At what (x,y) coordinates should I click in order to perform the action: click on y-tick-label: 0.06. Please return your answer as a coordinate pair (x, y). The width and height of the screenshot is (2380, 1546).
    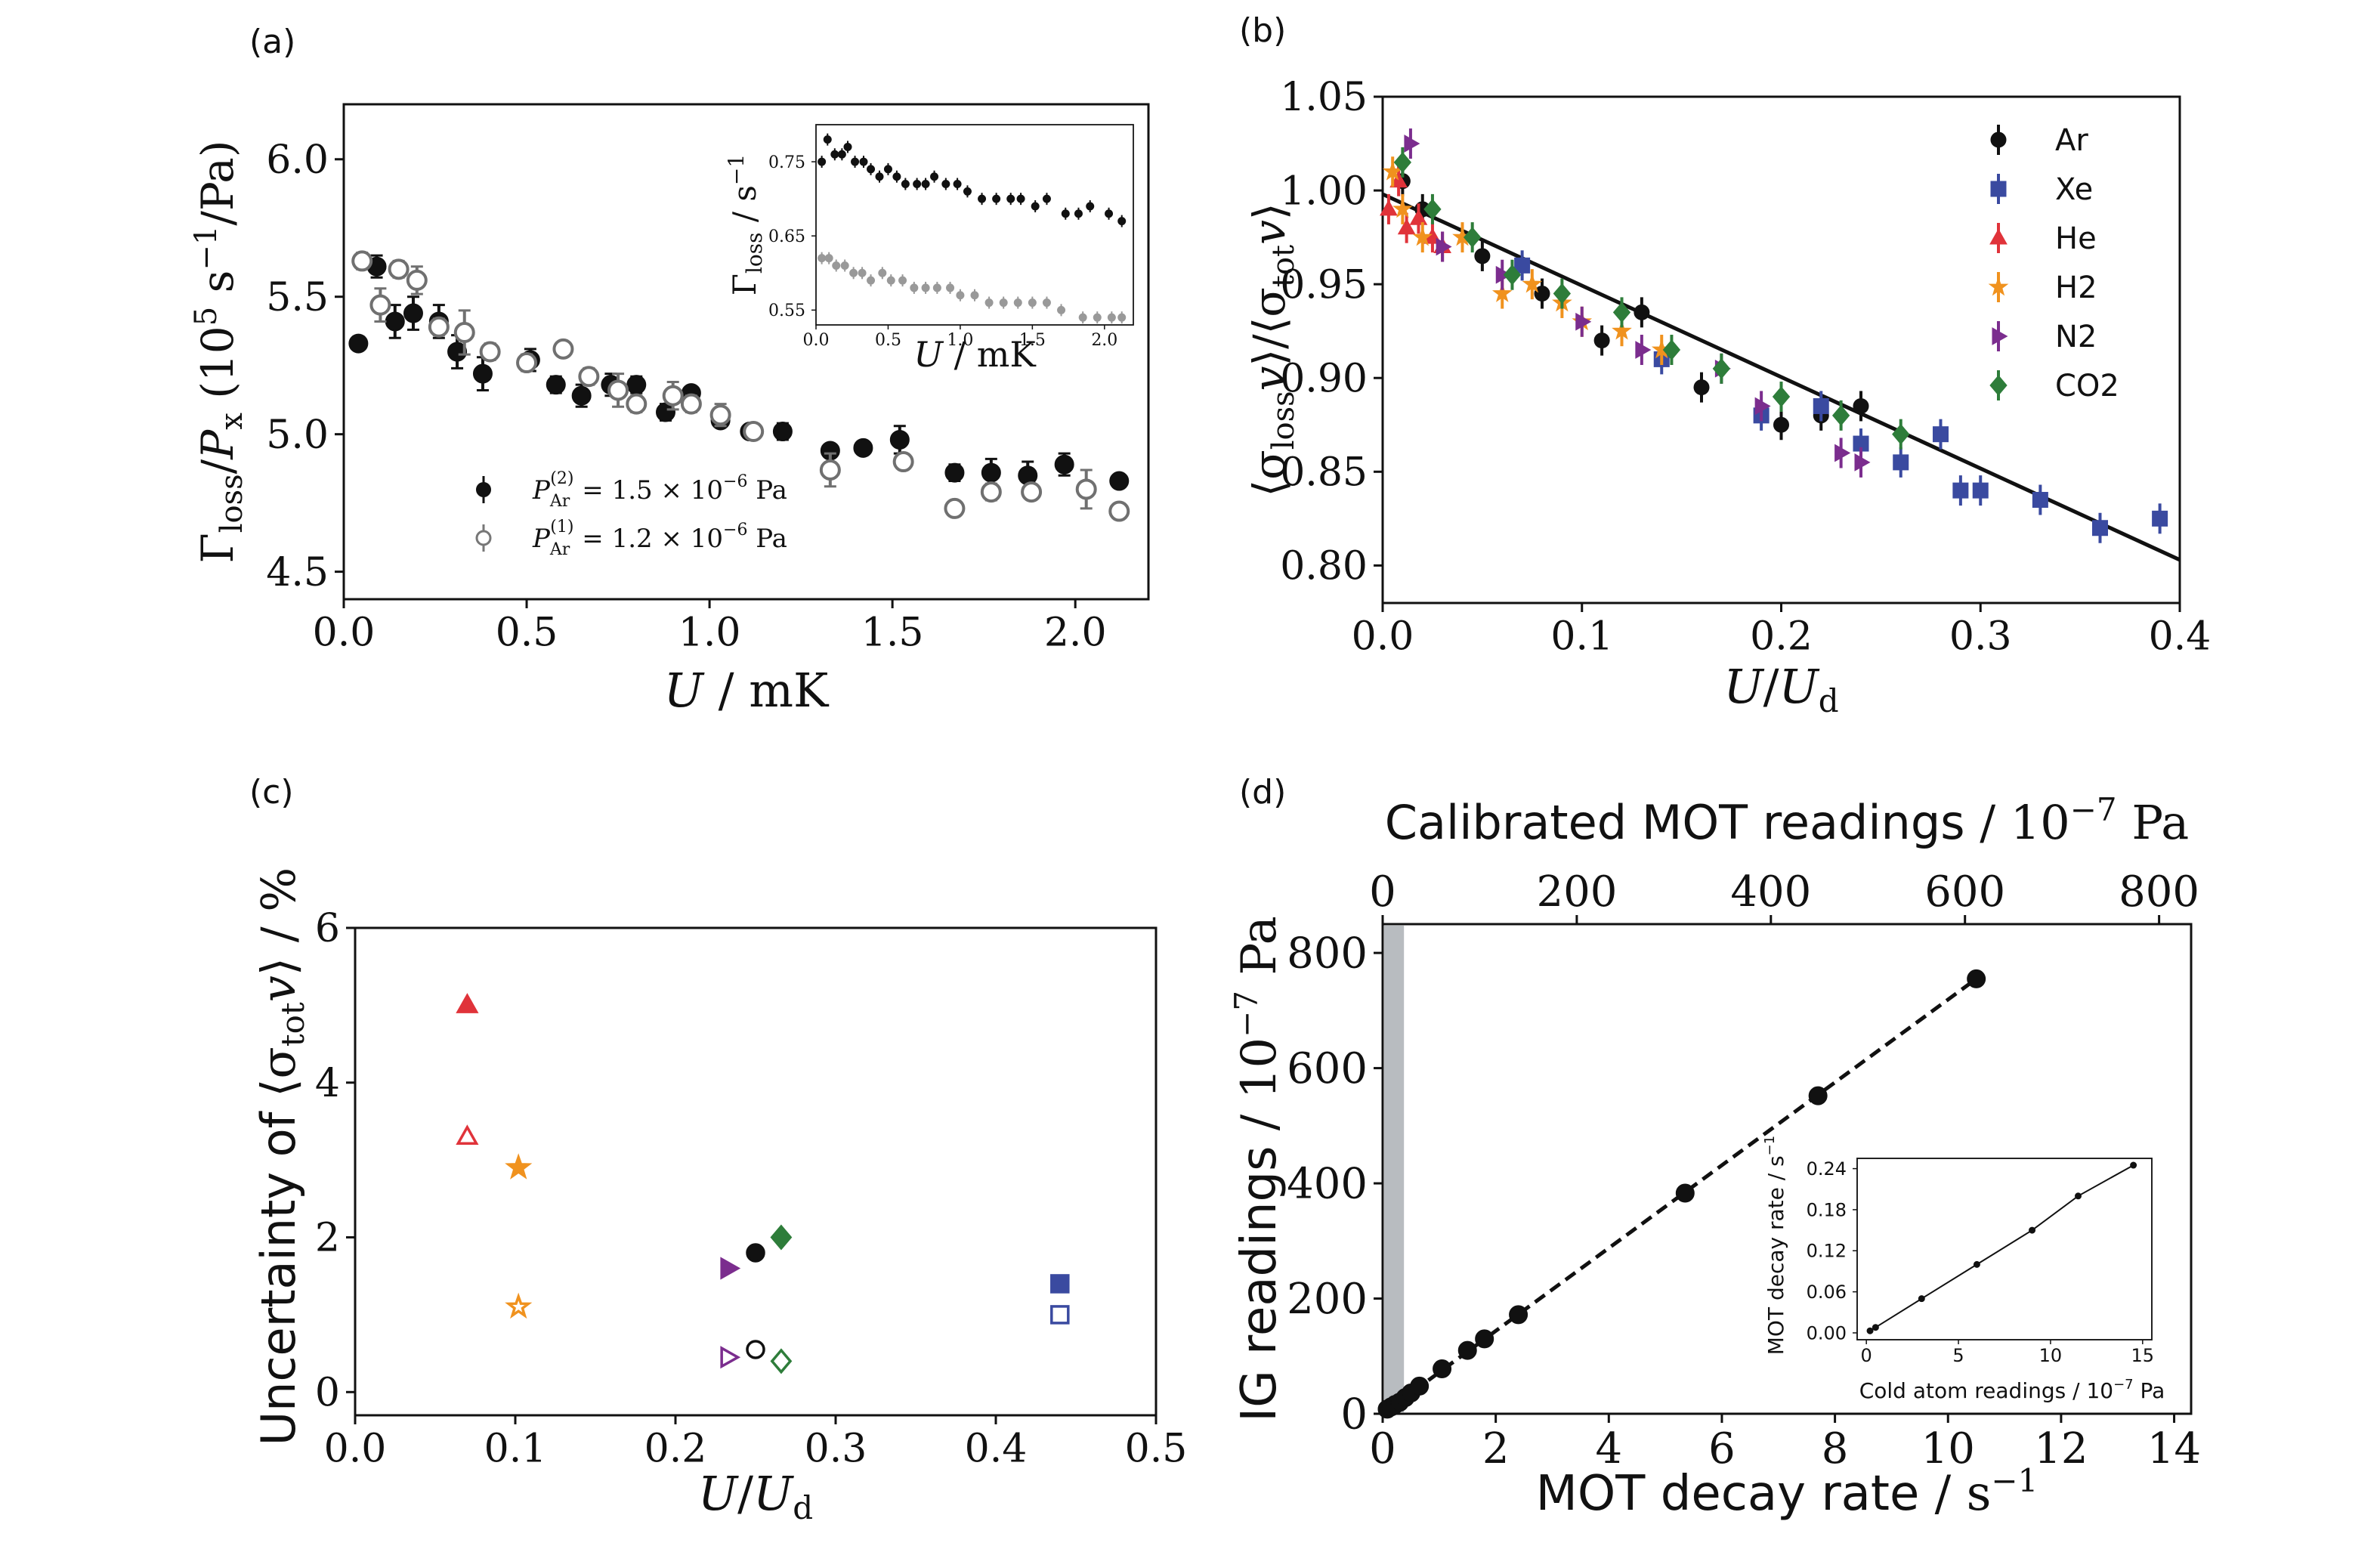
    Looking at the image, I should click on (1827, 1293).